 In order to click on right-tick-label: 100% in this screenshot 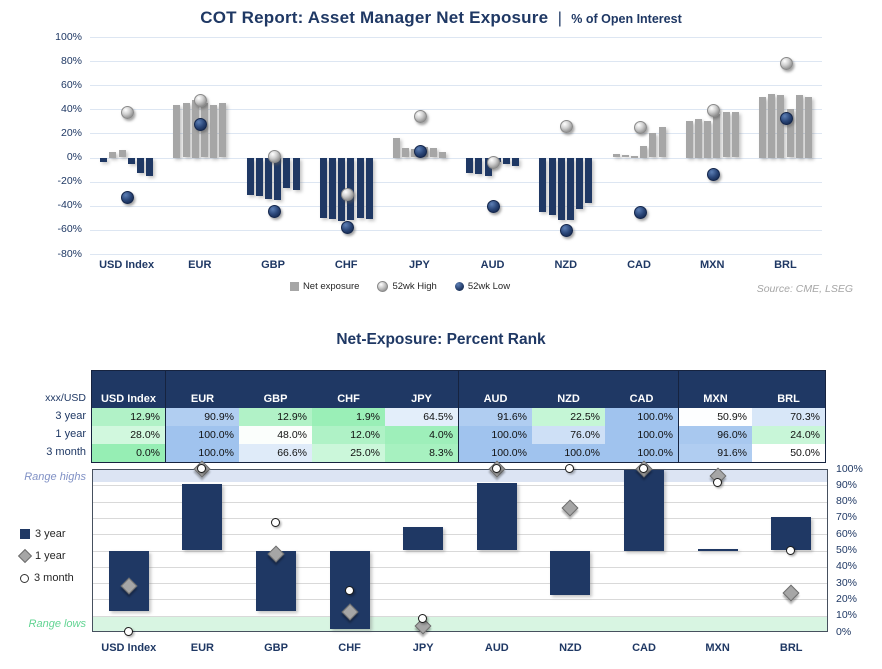, I will do `click(849, 468)`.